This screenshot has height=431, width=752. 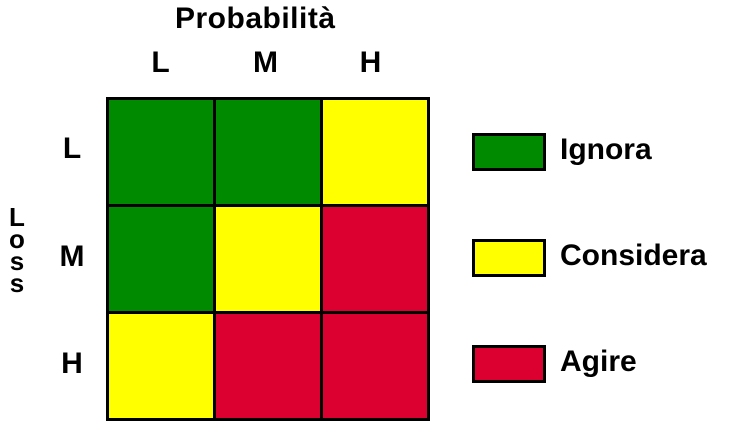 What do you see at coordinates (17, 239) in the screenshot?
I see `row-axis-letter: o` at bounding box center [17, 239].